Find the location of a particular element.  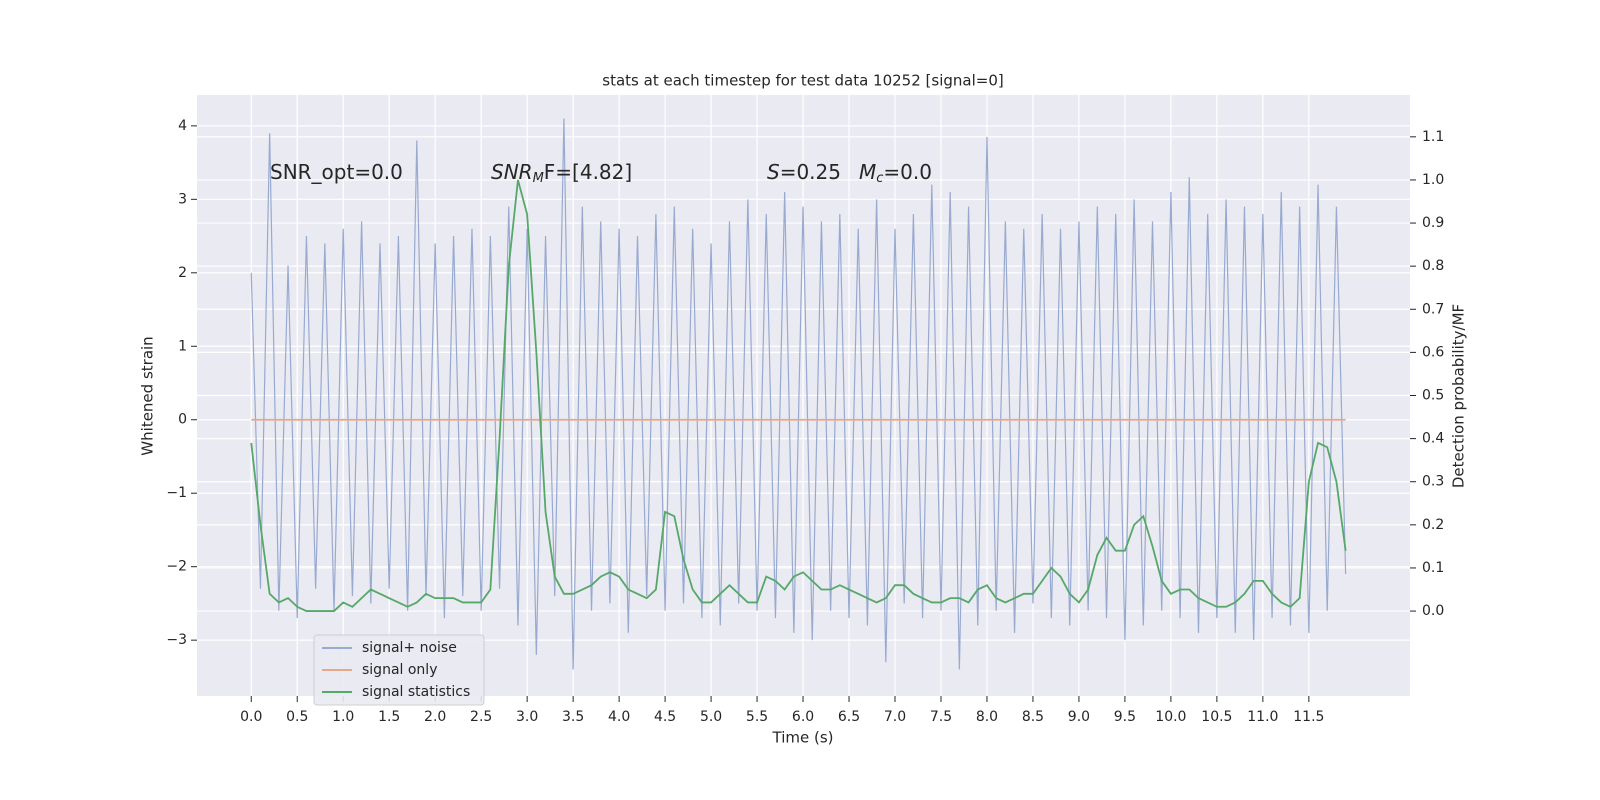

x-tick-label: 9.0 is located at coordinates (1079, 717).